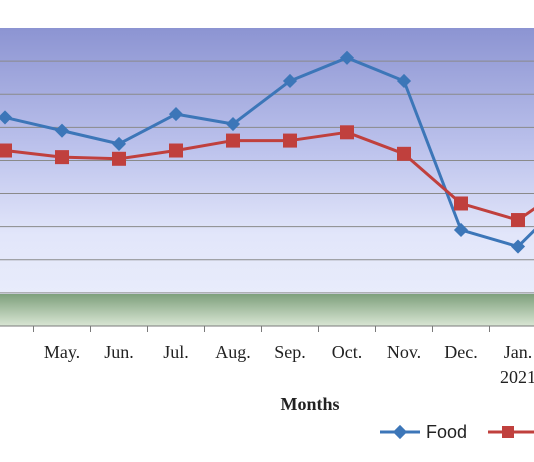 Image resolution: width=534 pixels, height=462 pixels. Describe the element at coordinates (309, 404) in the screenshot. I see `x-axis-title: Months` at that location.